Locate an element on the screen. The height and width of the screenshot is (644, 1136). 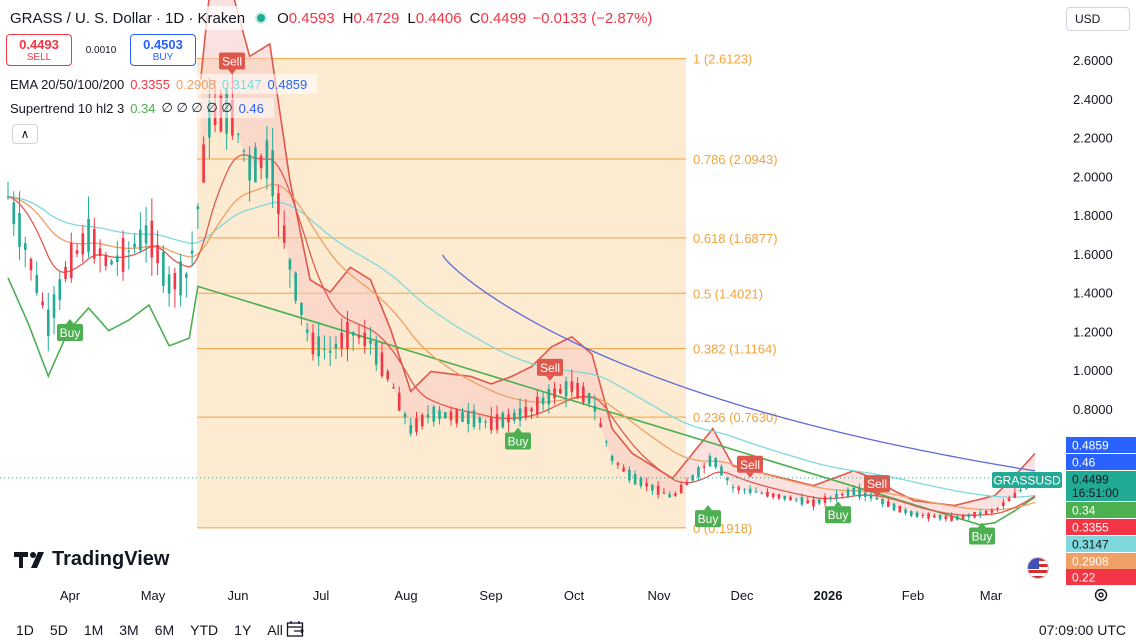
ema100-value: 0.3147 is located at coordinates (241, 84).